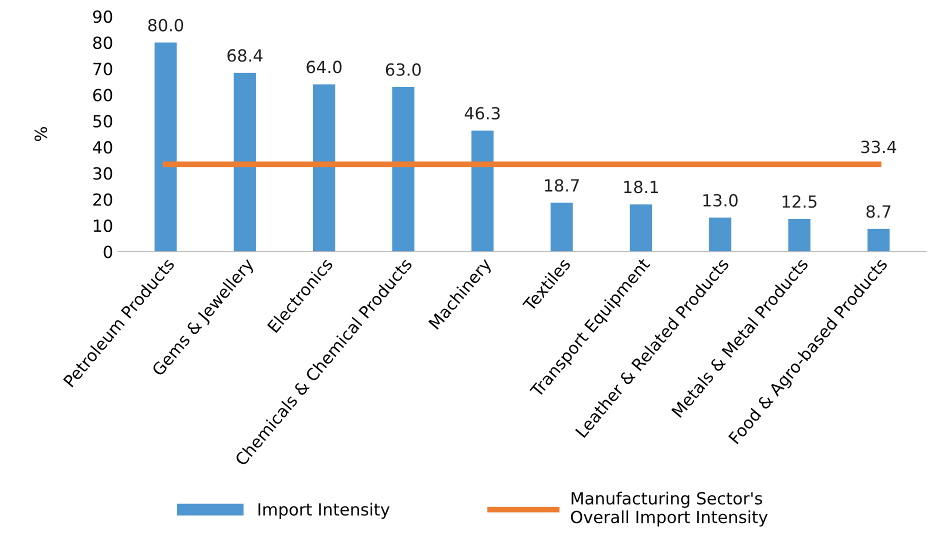  Describe the element at coordinates (102, 16) in the screenshot. I see `y-tick-label: 90` at that location.